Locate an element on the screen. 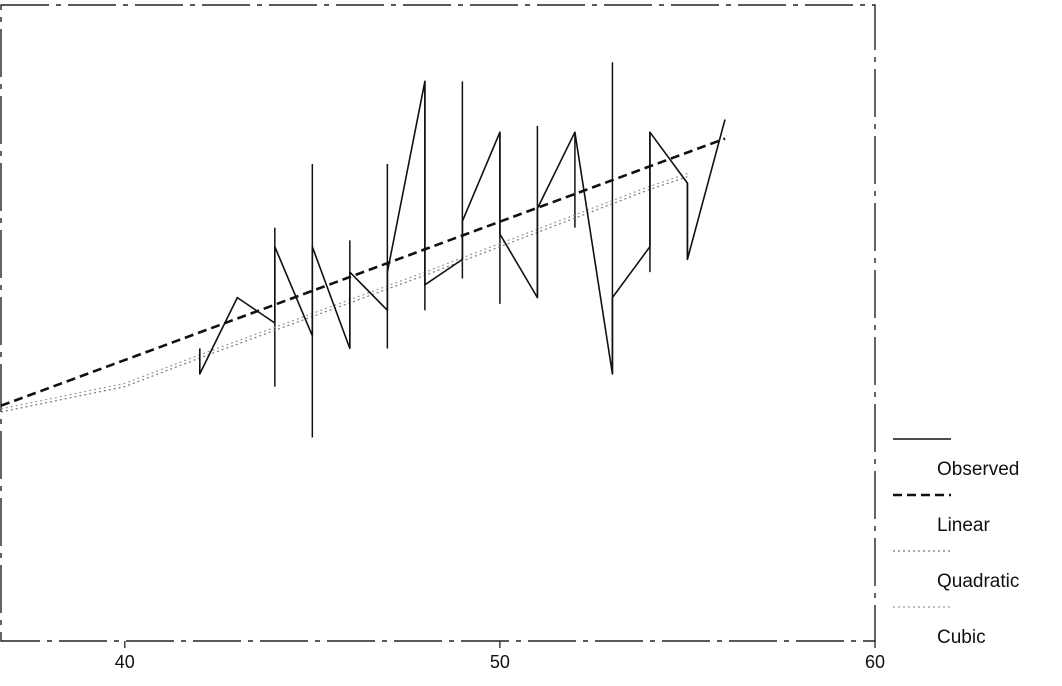  x-tick-label-60: 60 is located at coordinates (875, 662).